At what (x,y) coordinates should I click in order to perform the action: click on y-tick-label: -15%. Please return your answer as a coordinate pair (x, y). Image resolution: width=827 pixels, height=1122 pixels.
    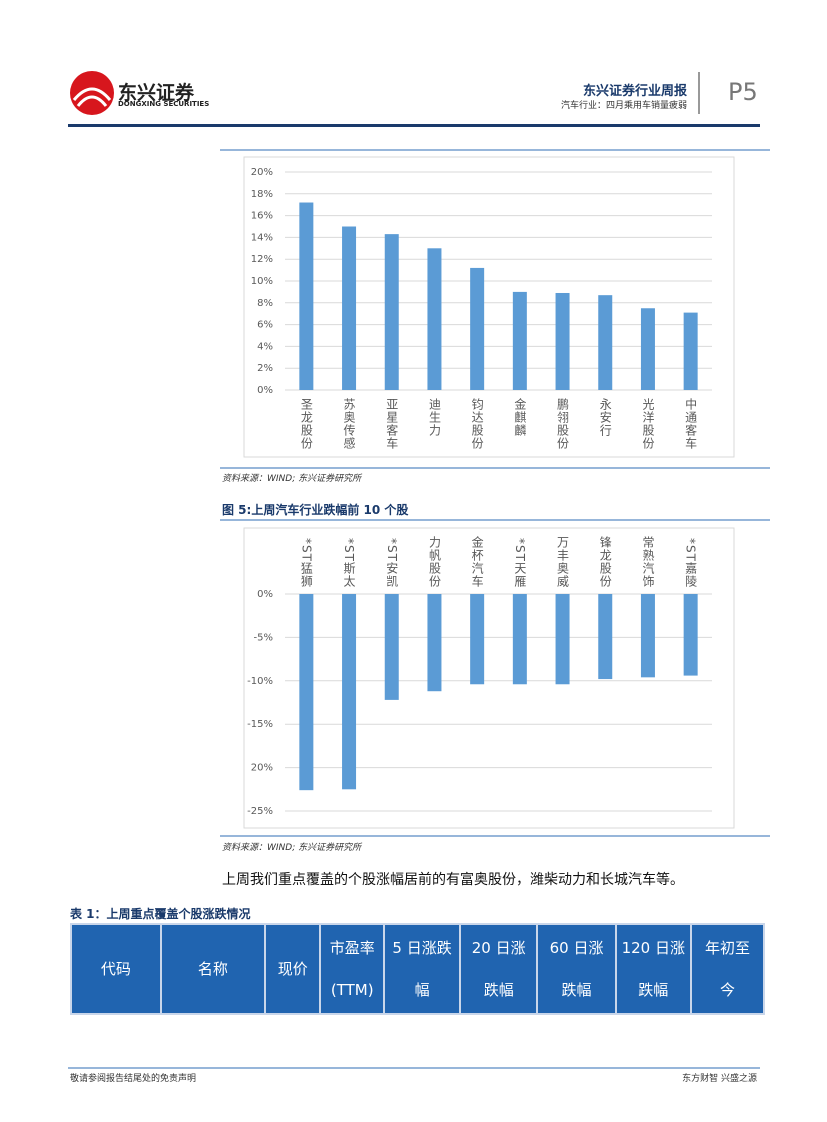
    Looking at the image, I should click on (260, 724).